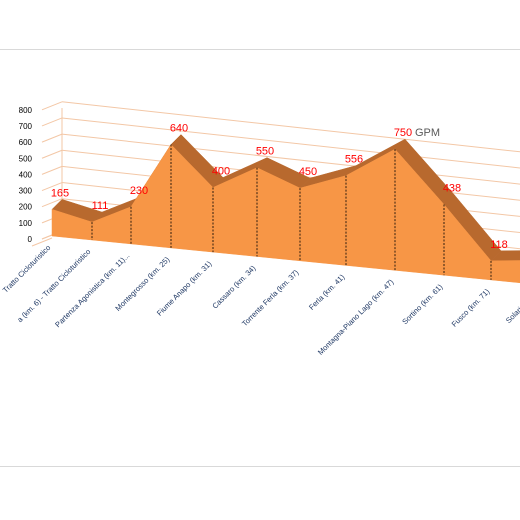 This screenshot has width=520, height=520. Describe the element at coordinates (26, 207) in the screenshot. I see `y-tick-label: 200` at that location.